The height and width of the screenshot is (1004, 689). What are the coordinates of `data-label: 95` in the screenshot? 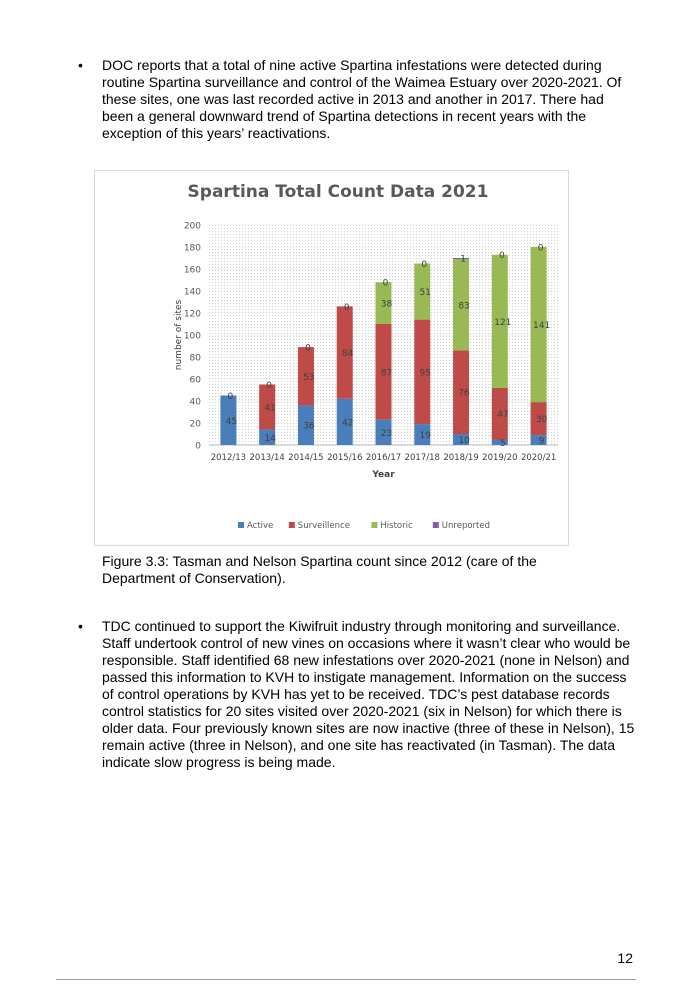 It's located at (425, 373).